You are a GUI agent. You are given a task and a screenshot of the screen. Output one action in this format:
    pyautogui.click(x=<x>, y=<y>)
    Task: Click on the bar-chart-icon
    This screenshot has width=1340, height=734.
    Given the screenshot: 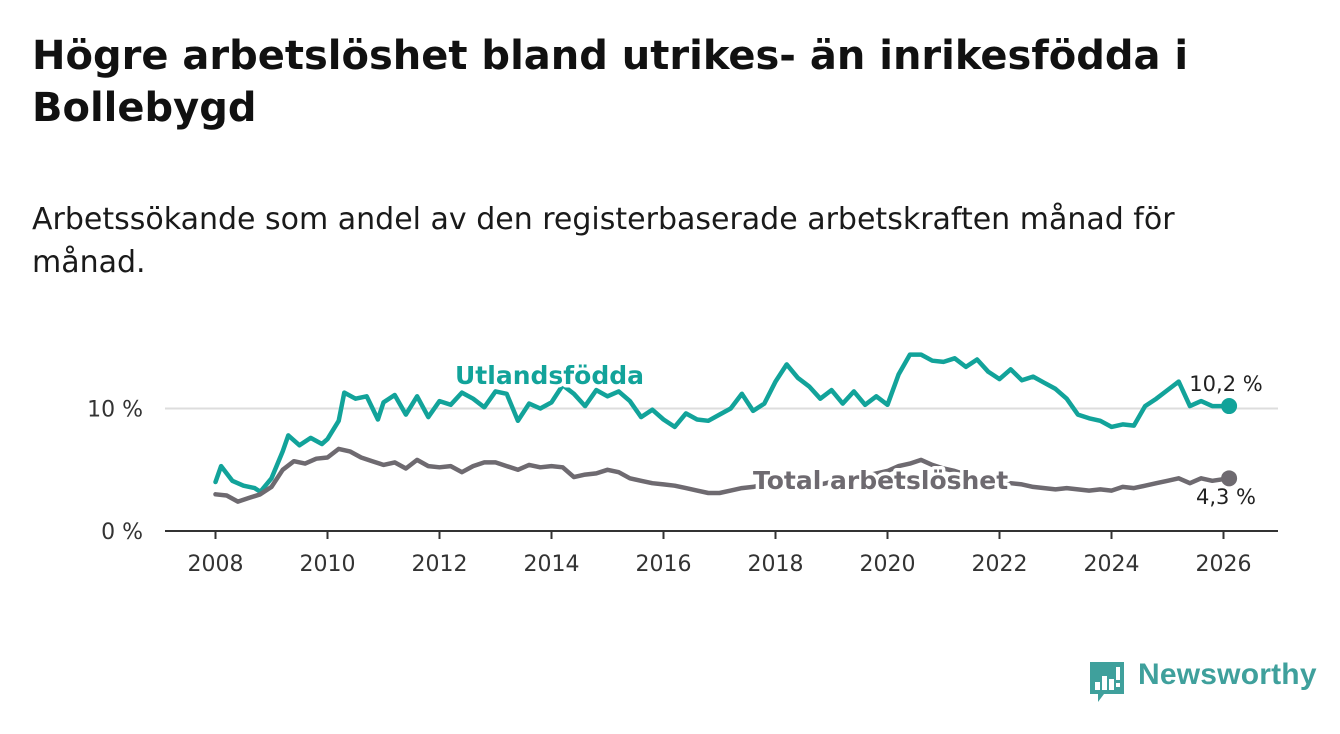 What is the action you would take?
    pyautogui.click(x=1107, y=682)
    